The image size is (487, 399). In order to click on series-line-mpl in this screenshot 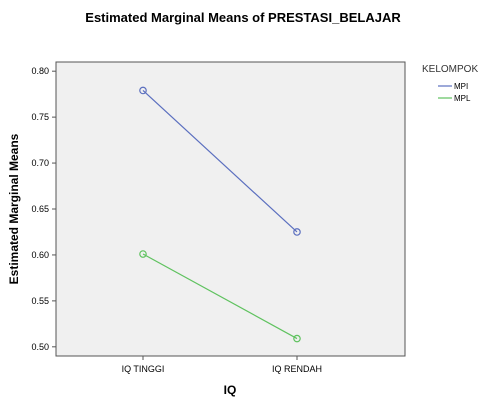, I will do `click(220, 296)`.